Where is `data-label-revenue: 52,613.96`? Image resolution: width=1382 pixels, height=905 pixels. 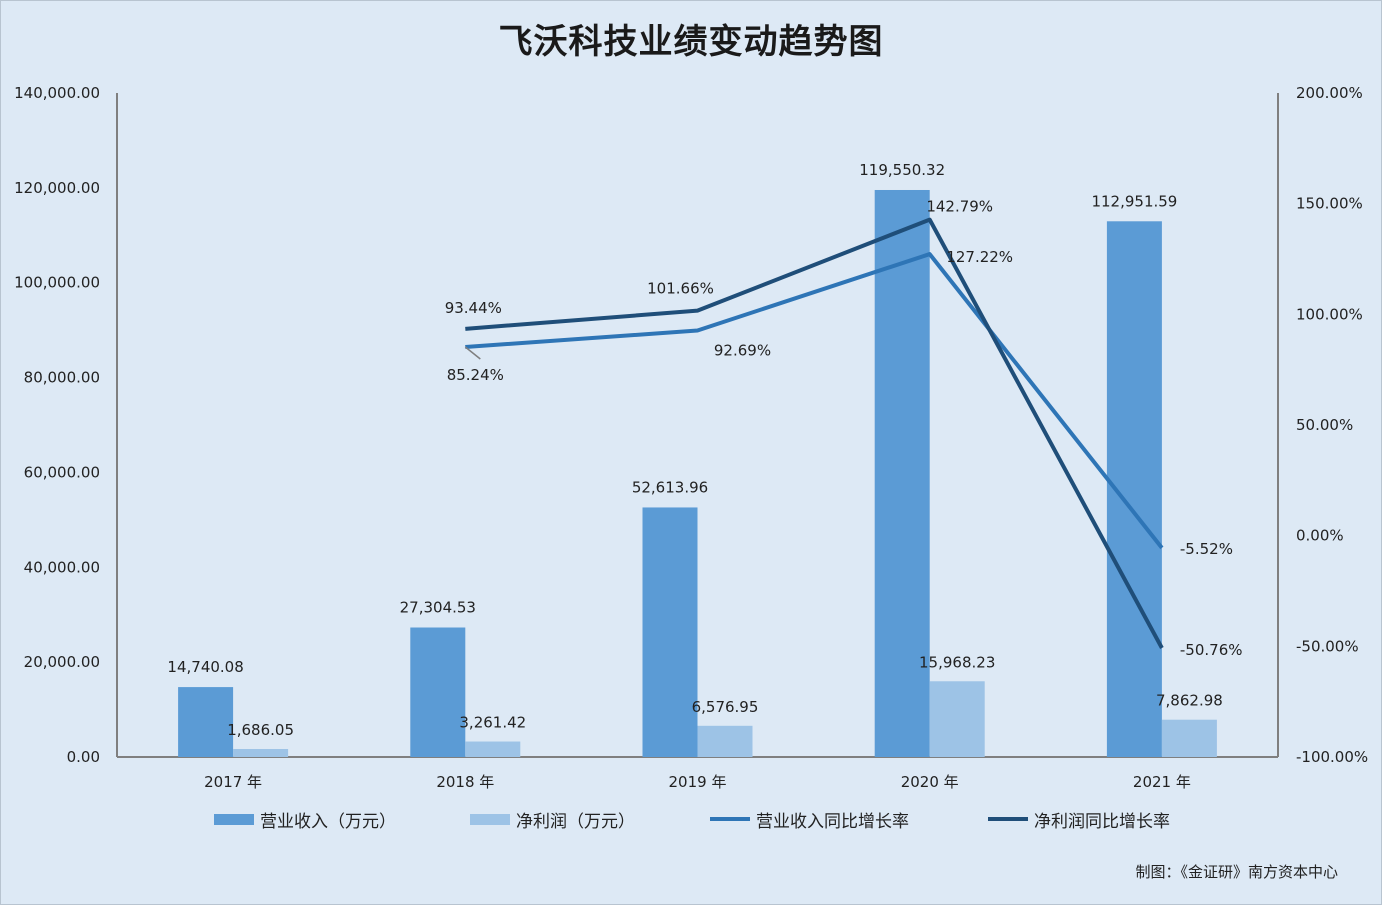 data-label-revenue: 52,613.96 is located at coordinates (670, 487).